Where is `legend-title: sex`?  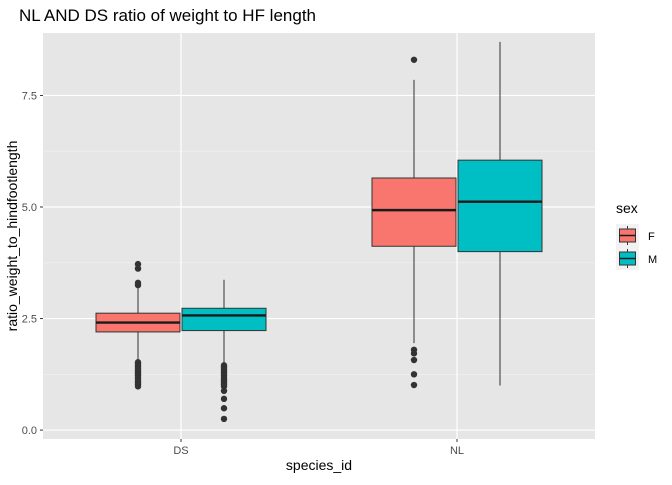
legend-title: sex is located at coordinates (627, 208).